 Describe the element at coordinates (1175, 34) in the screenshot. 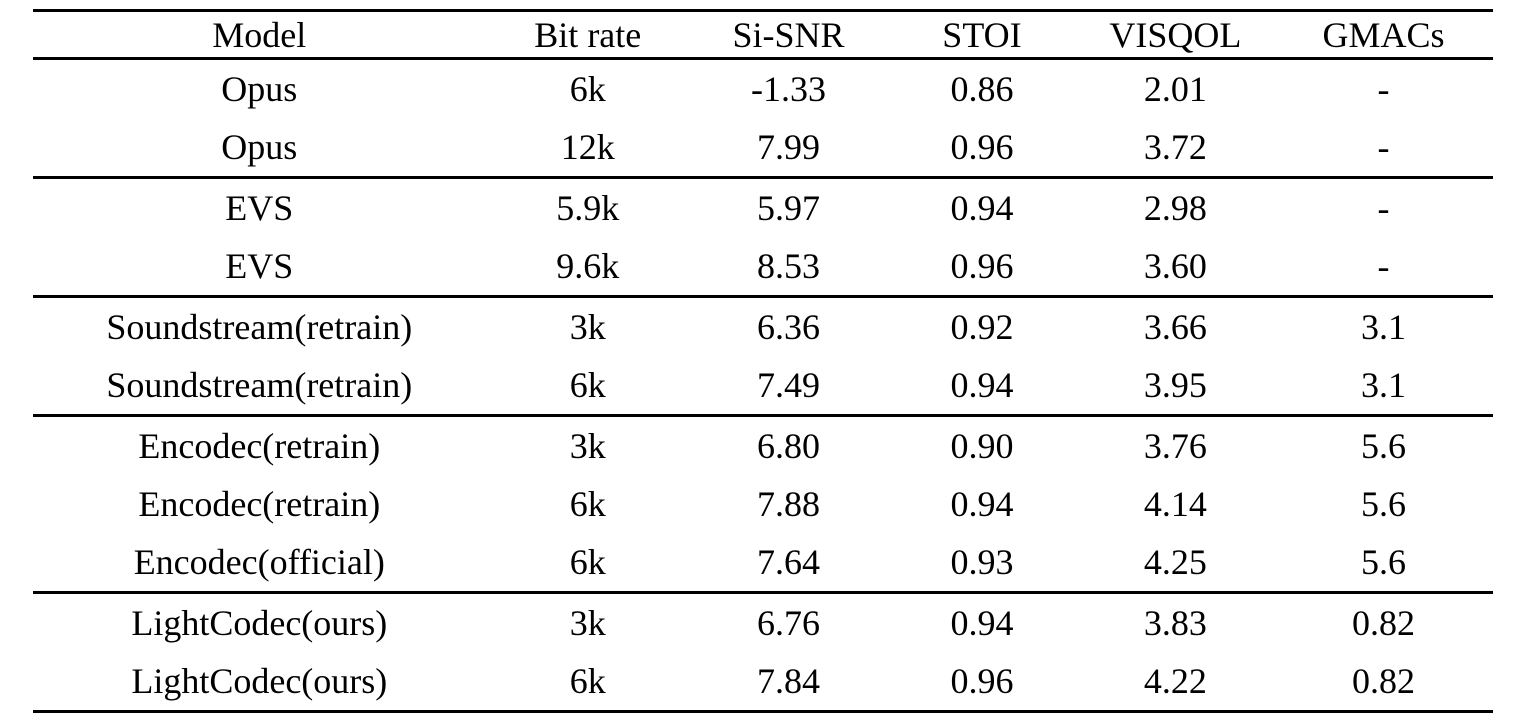

I see `column-header-visqol: VISQOL` at that location.